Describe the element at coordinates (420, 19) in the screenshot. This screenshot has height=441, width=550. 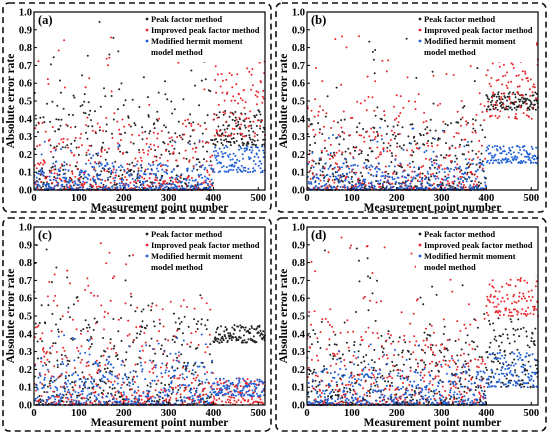
I see `legend-marker` at that location.